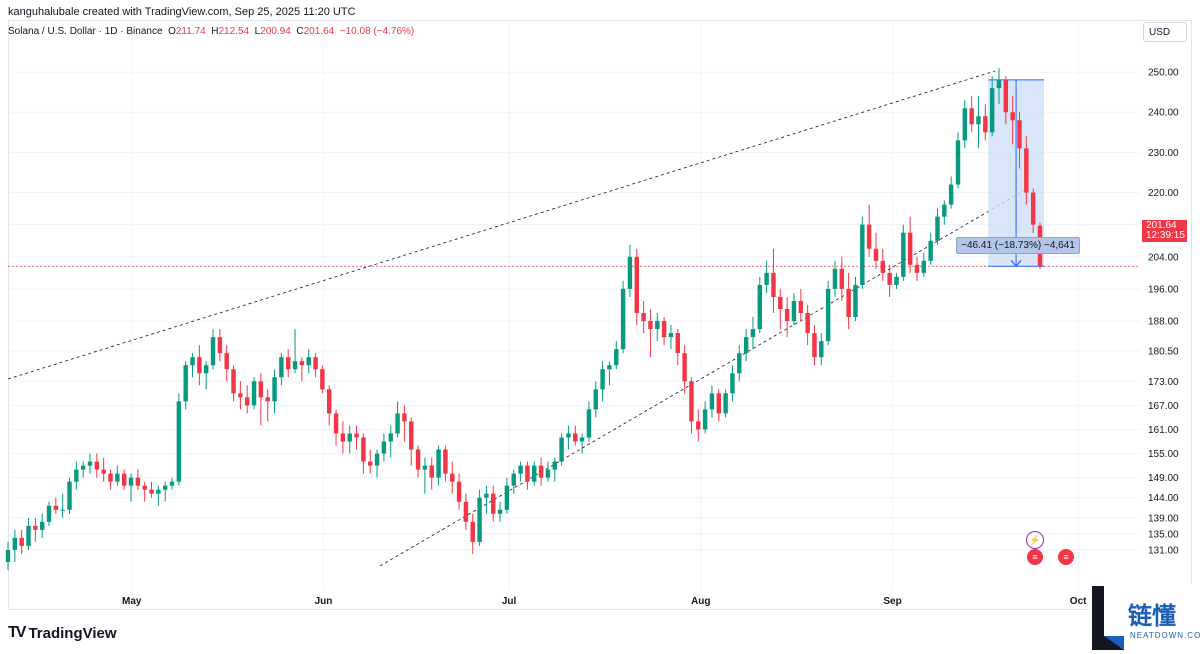  What do you see at coordinates (85, 31) in the screenshot?
I see `symbol-name: Solana / U.S. Dollar · 1D · Binance` at bounding box center [85, 31].